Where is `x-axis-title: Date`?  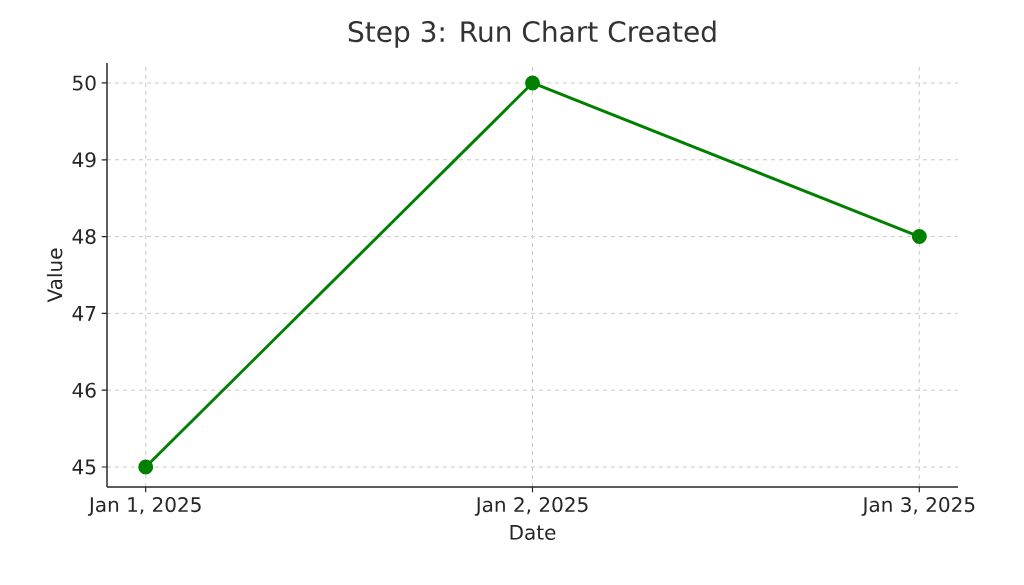
x-axis-title: Date is located at coordinates (533, 532).